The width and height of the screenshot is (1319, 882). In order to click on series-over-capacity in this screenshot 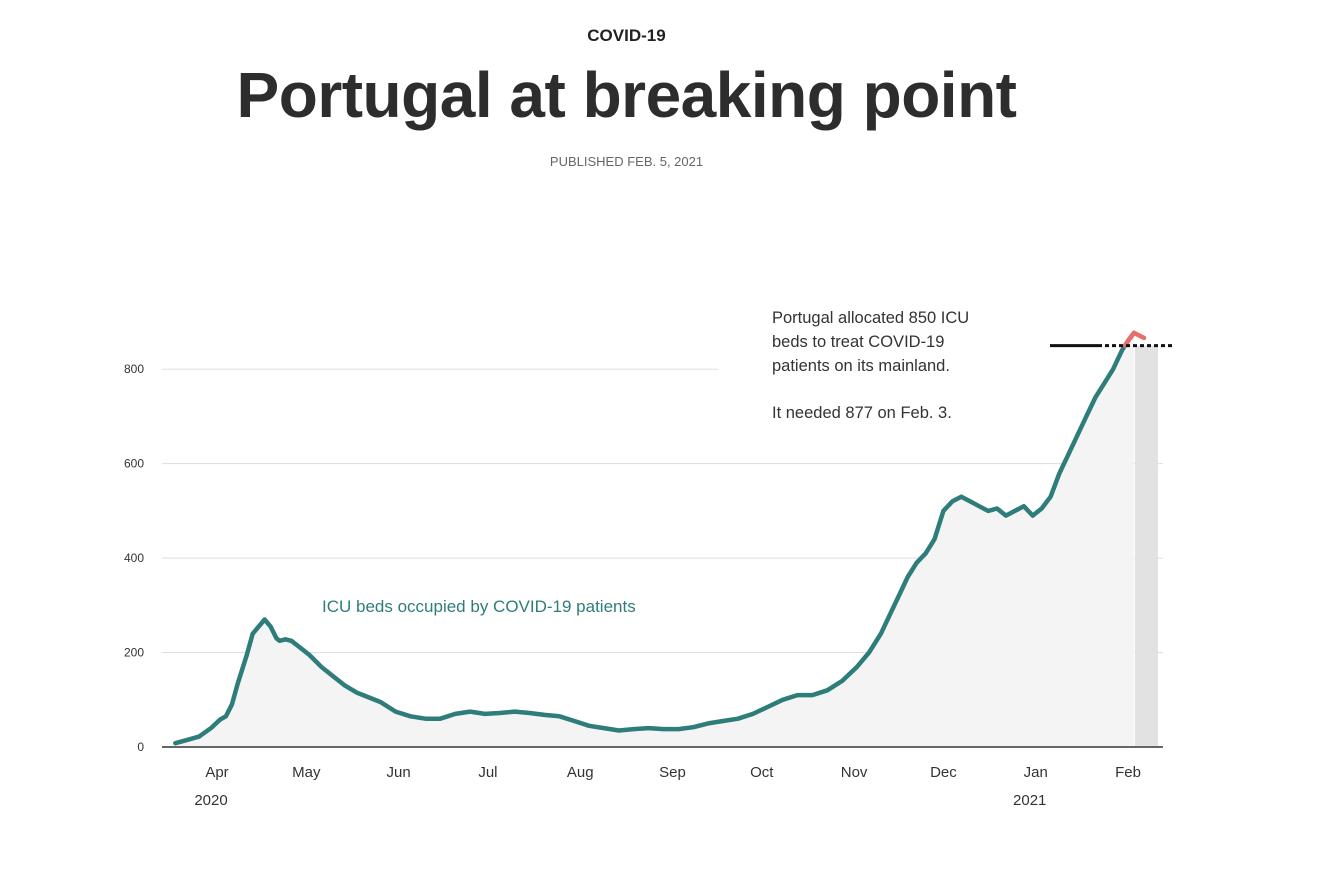, I will do `click(1134, 339)`.